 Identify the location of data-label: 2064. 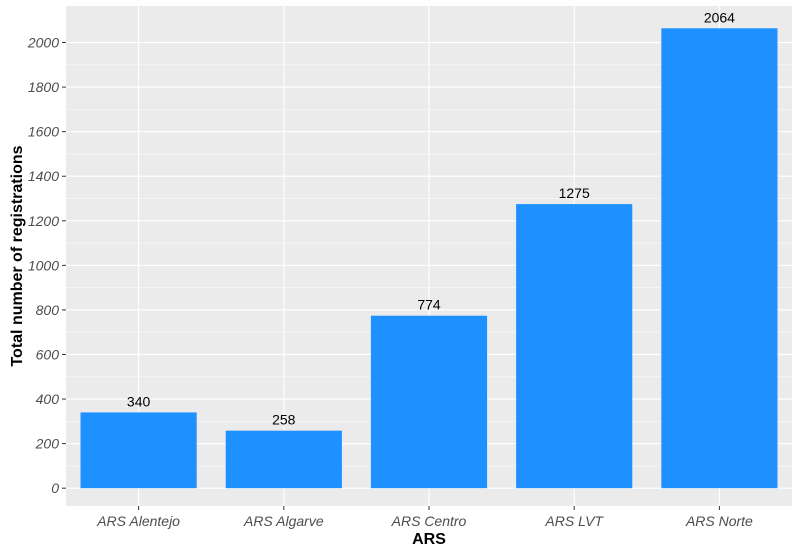
(719, 17).